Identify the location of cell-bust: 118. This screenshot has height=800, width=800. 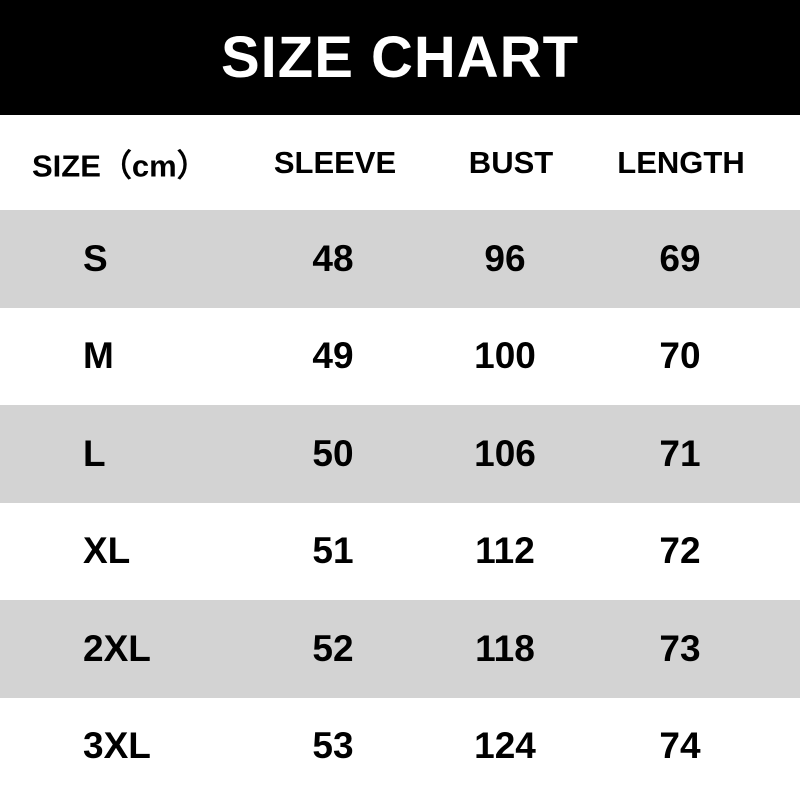
(505, 648).